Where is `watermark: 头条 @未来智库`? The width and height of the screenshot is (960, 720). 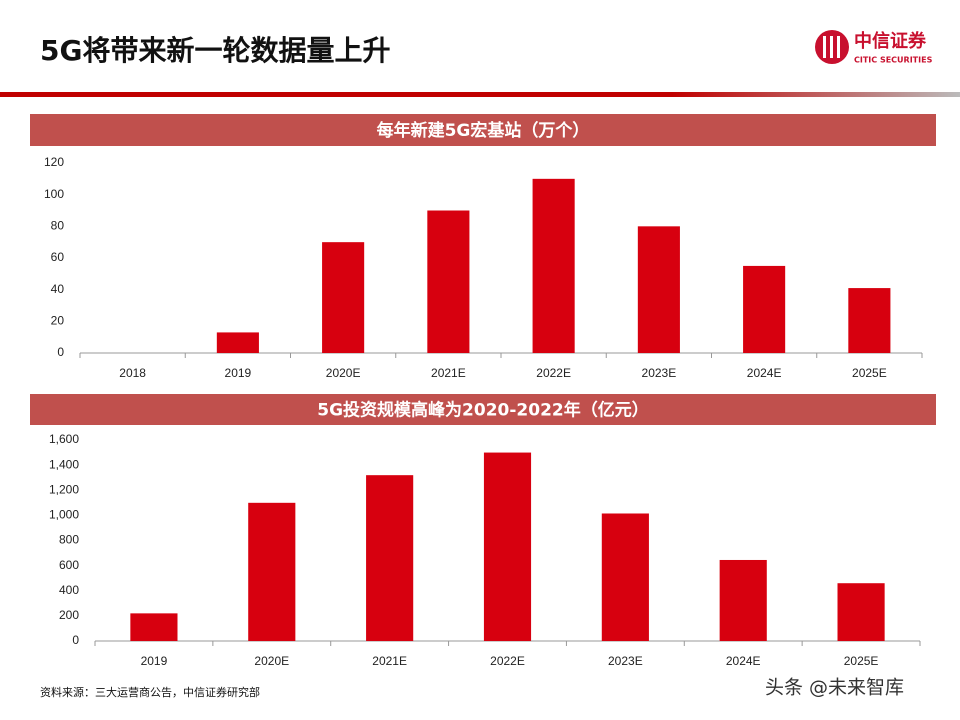
watermark: 头条 @未来智库 is located at coordinates (834, 688).